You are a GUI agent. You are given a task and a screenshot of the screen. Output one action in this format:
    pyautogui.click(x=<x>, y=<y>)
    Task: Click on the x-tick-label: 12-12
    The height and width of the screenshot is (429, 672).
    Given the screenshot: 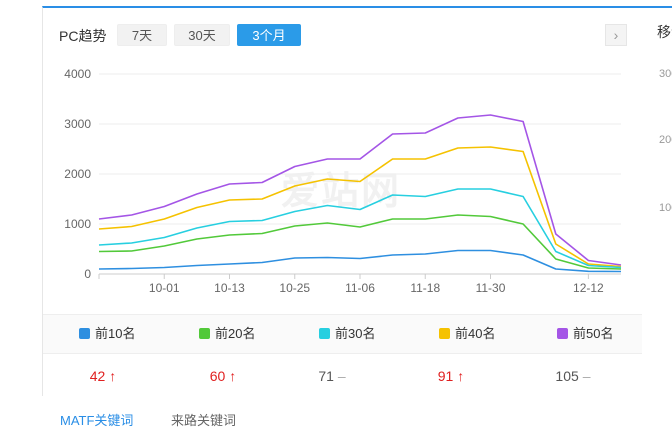 What is the action you would take?
    pyautogui.click(x=588, y=288)
    